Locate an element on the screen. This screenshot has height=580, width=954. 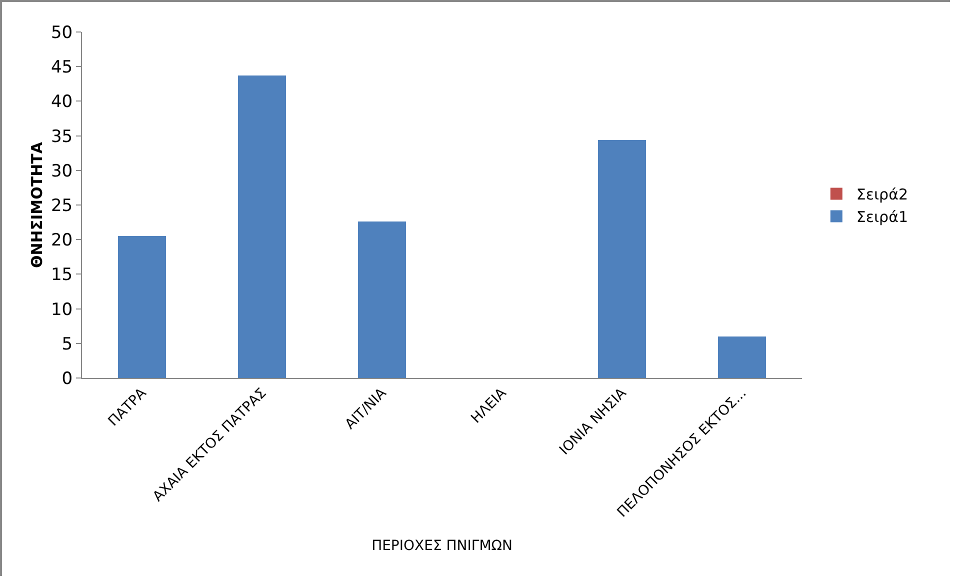
y-tick-label: 35 is located at coordinates (61, 136).